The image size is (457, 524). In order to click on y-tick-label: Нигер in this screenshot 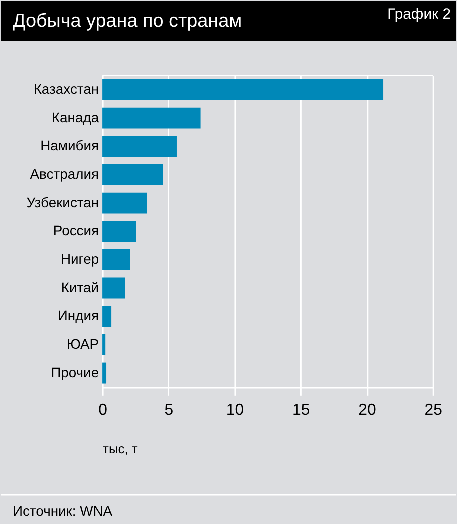, I will do `click(80, 258)`.